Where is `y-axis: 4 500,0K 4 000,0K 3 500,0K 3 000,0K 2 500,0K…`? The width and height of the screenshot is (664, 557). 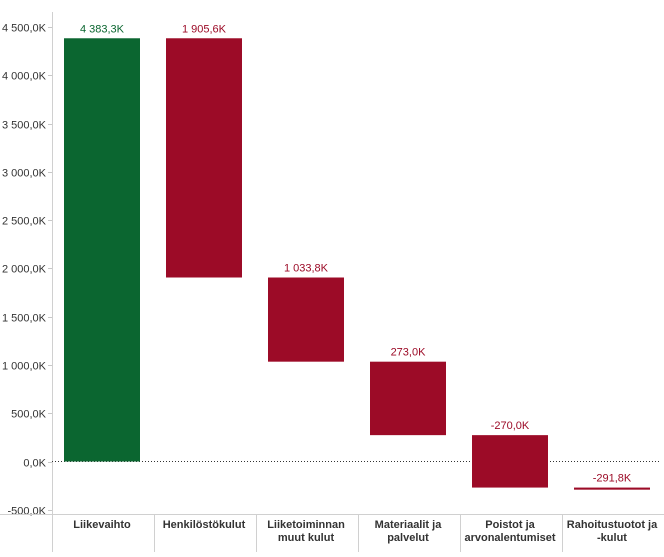 y-axis: 4 500,0K 4 000,0K 3 500,0K 3 000,0K 2 500,0K… is located at coordinates (27, 265).